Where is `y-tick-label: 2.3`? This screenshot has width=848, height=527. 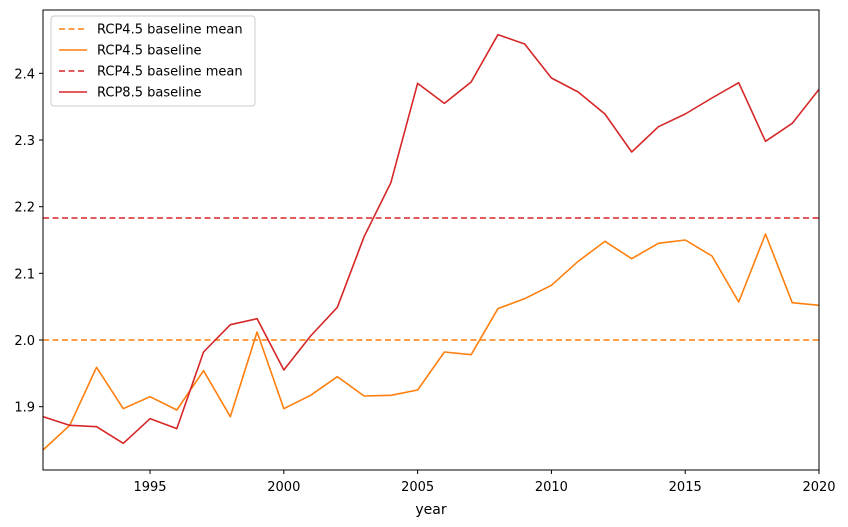
y-tick-label: 2.3 is located at coordinates (24, 141).